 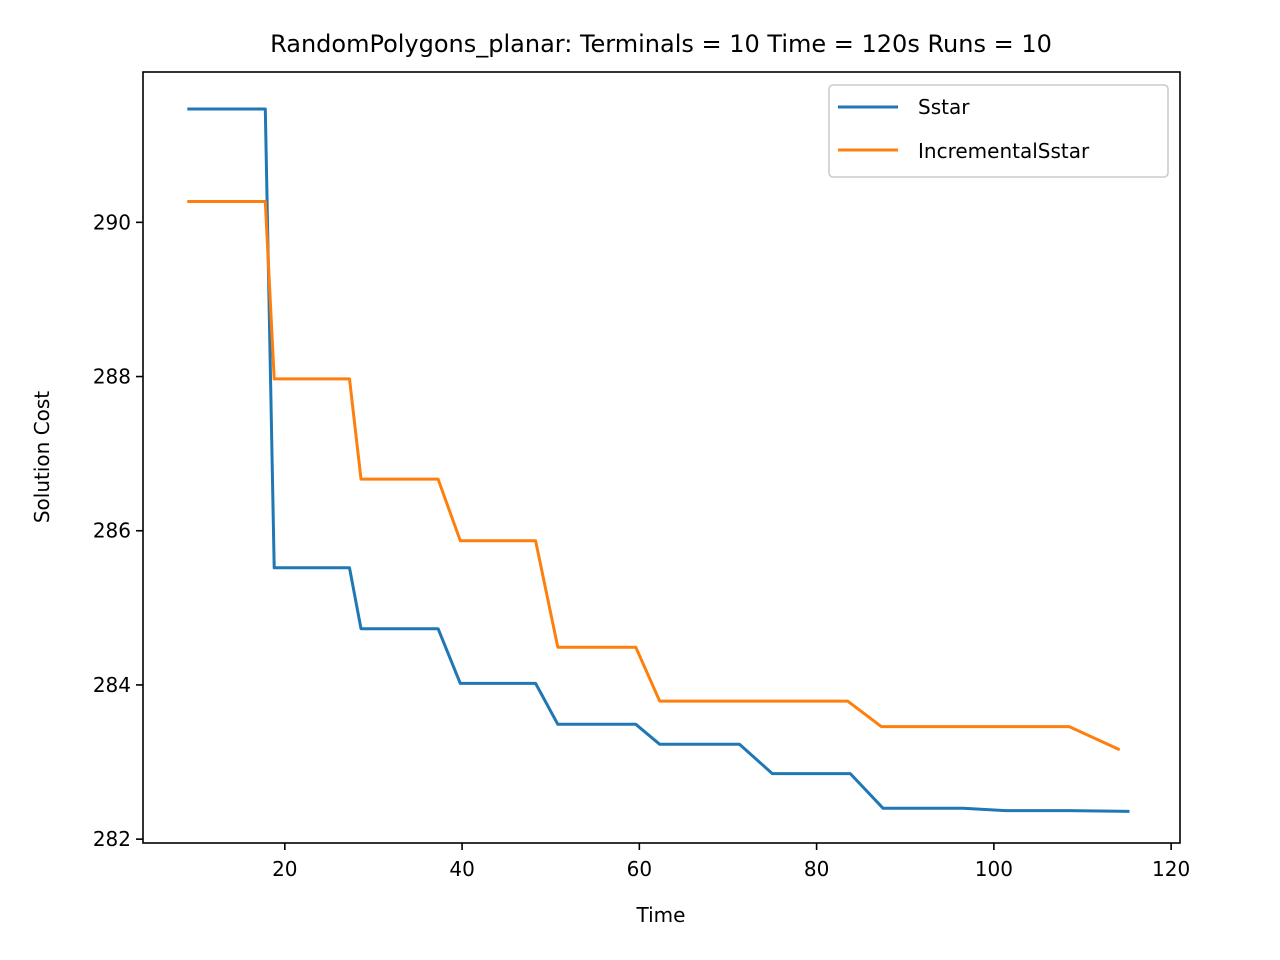 What do you see at coordinates (112, 839) in the screenshot?
I see `y-tick-label: 282` at bounding box center [112, 839].